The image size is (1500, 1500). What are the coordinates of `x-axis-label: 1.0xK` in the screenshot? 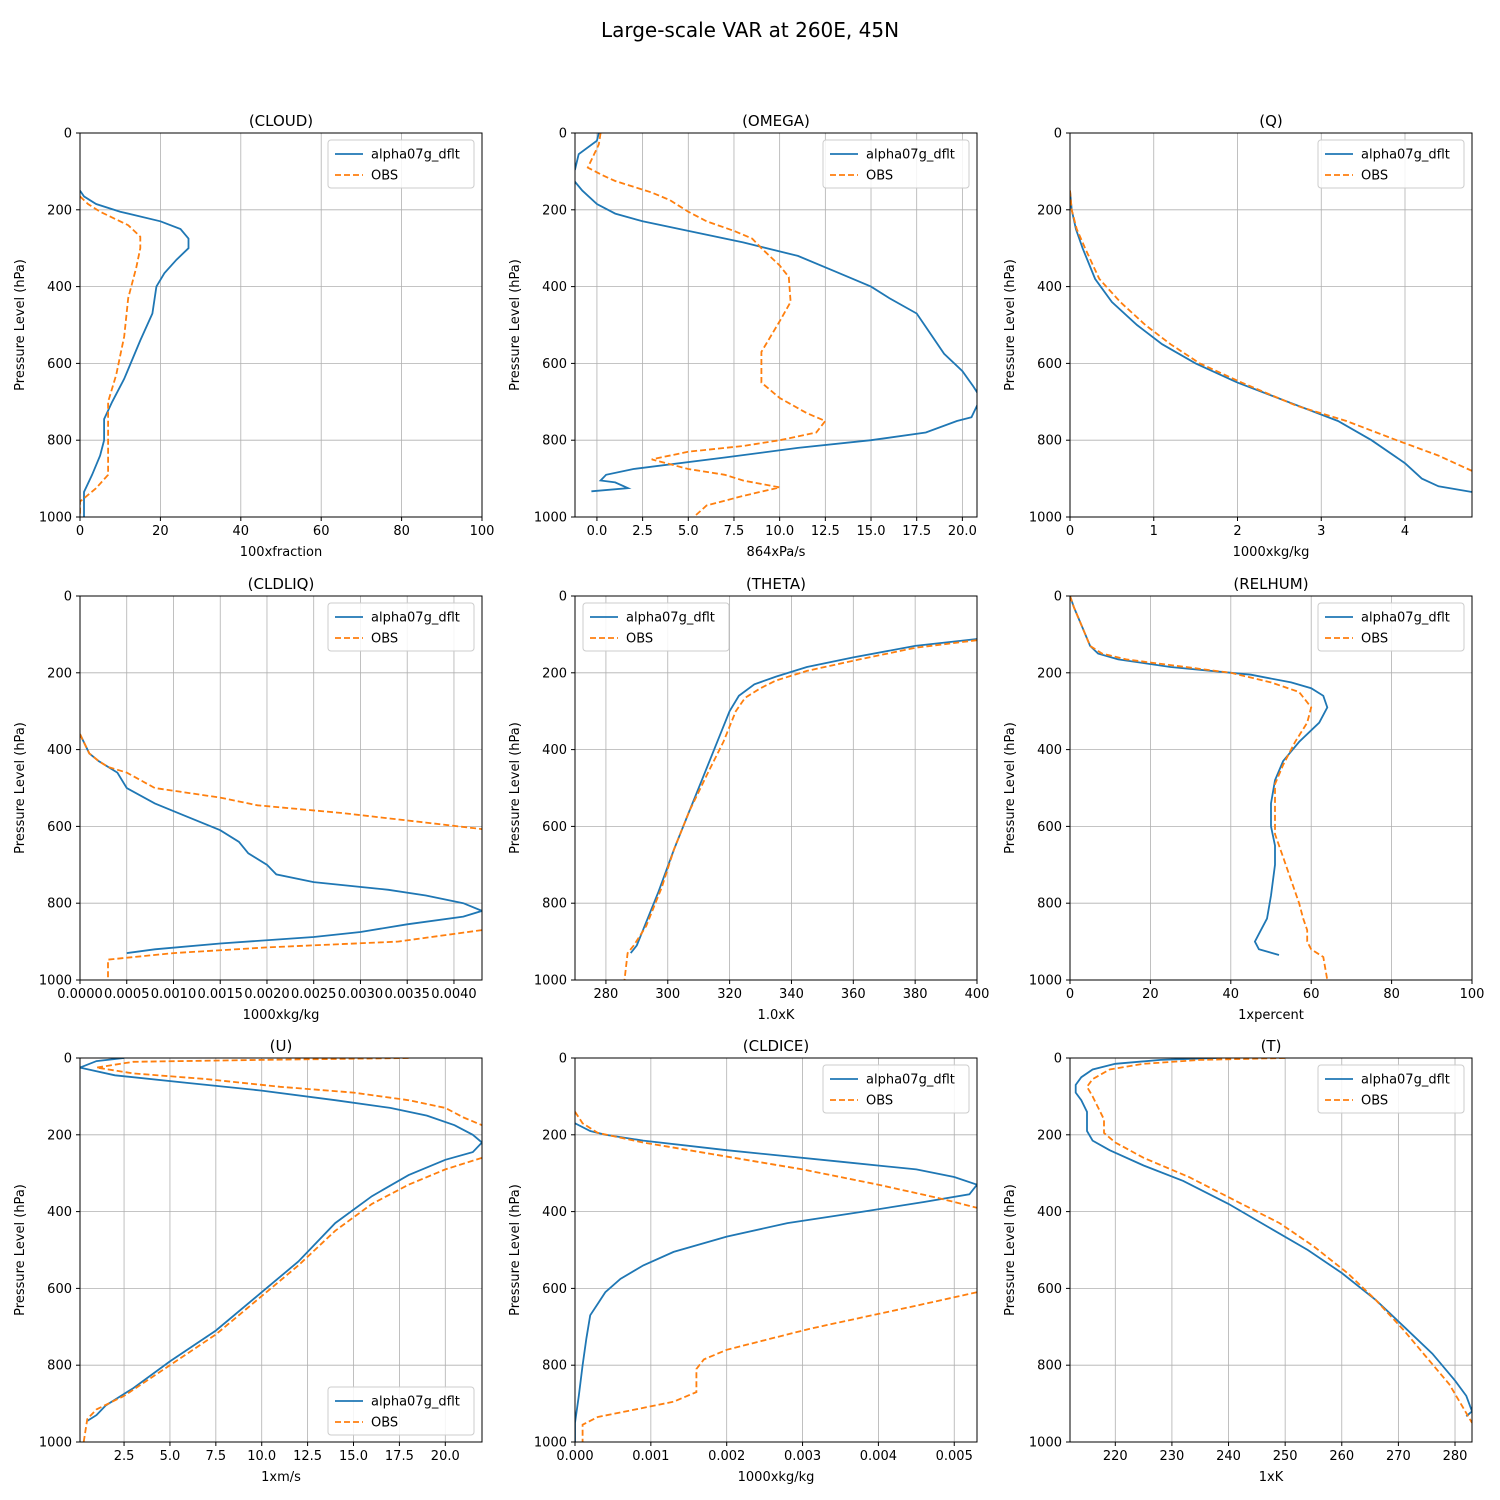 It's located at (776, 1015).